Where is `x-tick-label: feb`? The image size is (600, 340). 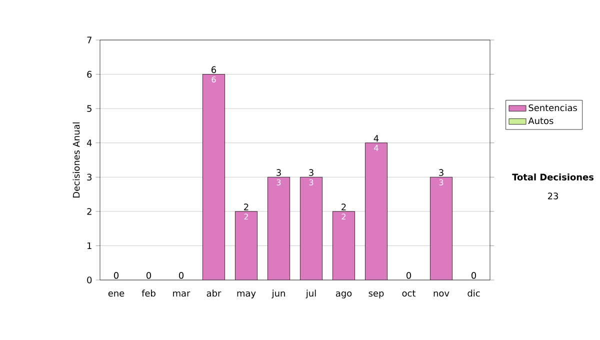
x-tick-label: feb is located at coordinates (149, 293).